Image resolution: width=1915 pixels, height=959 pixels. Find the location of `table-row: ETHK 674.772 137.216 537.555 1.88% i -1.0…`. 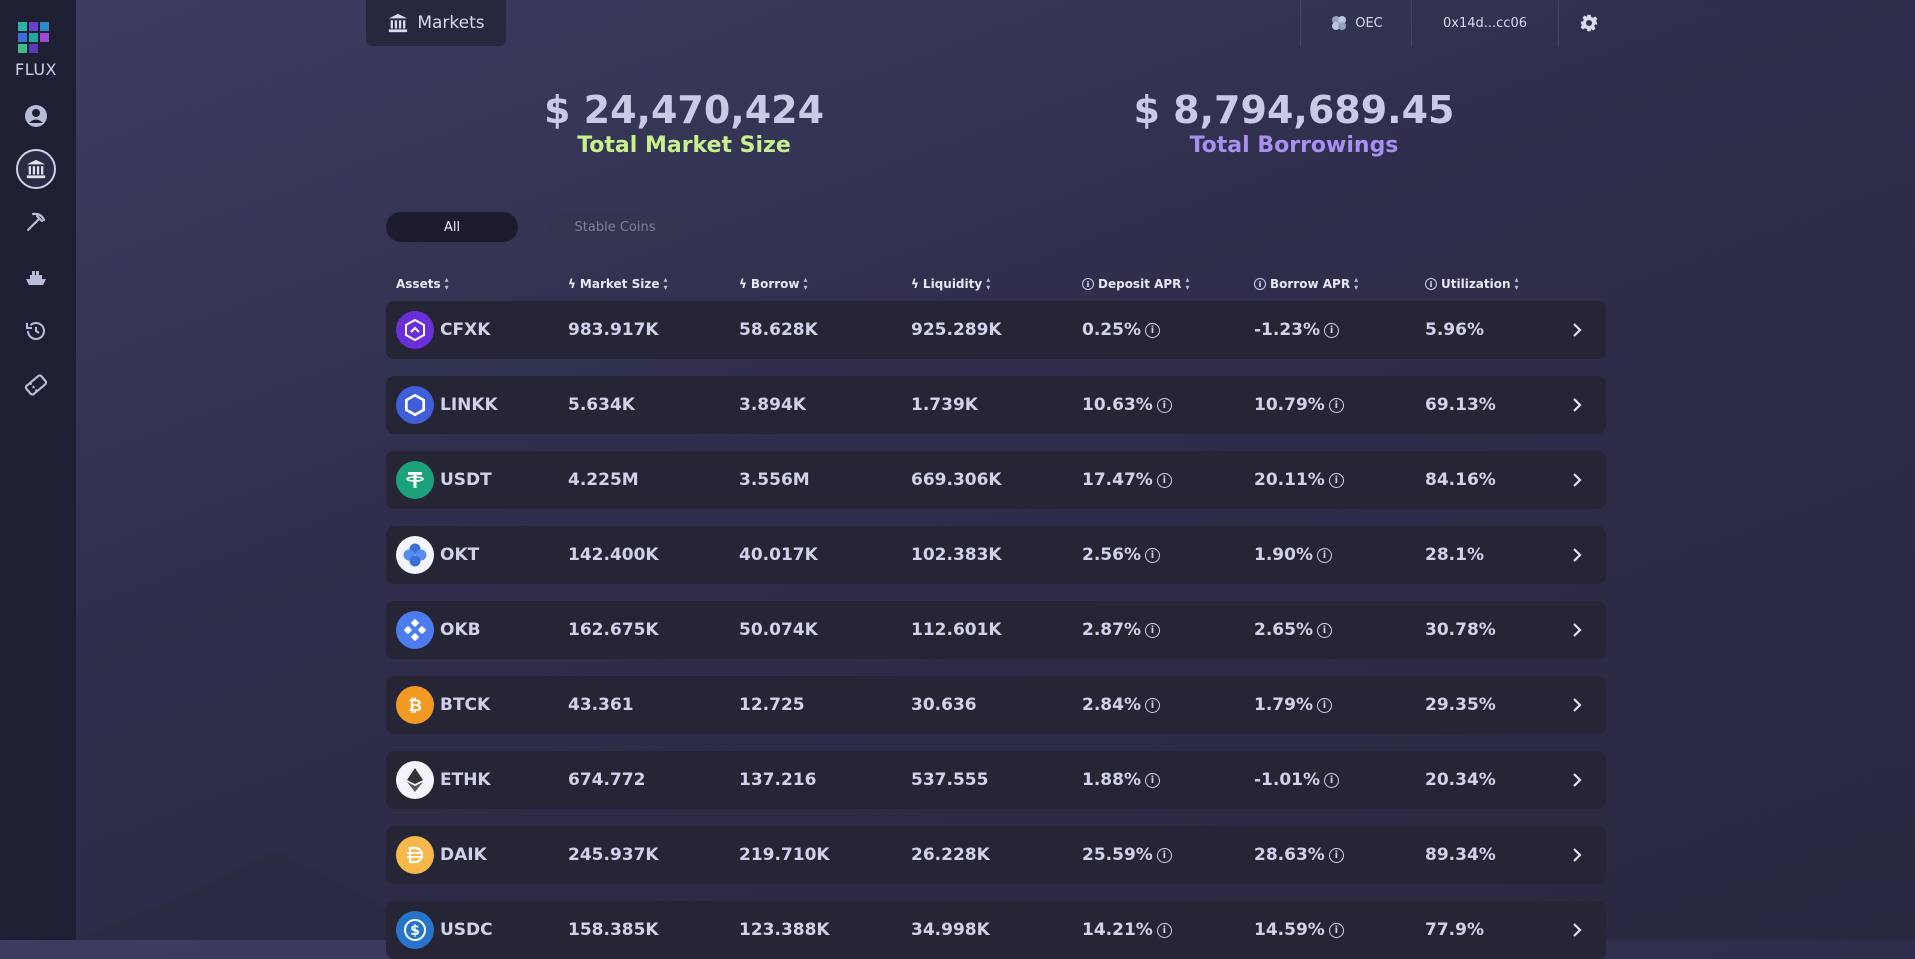

table-row: ETHK 674.772 137.216 537.555 1.88% i -1.0… is located at coordinates (996, 780).